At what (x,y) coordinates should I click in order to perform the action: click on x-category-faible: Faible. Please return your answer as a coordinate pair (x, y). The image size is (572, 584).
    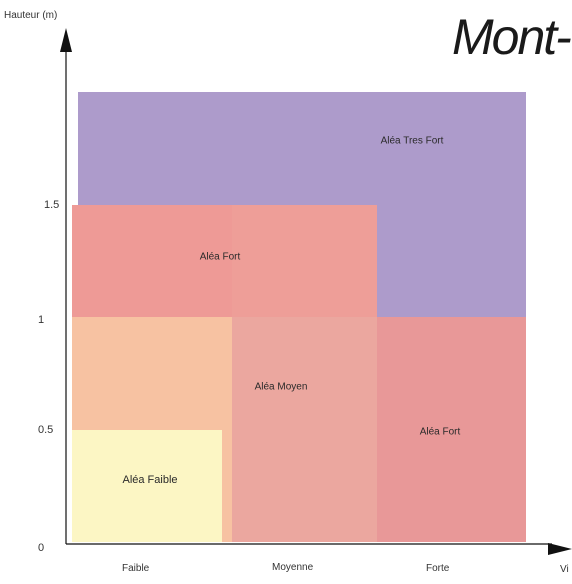
    Looking at the image, I should click on (136, 568).